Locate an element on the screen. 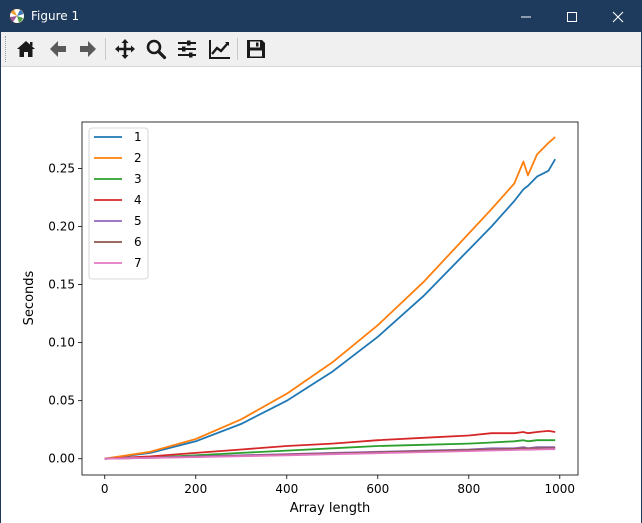  pan-button is located at coordinates (125, 49).